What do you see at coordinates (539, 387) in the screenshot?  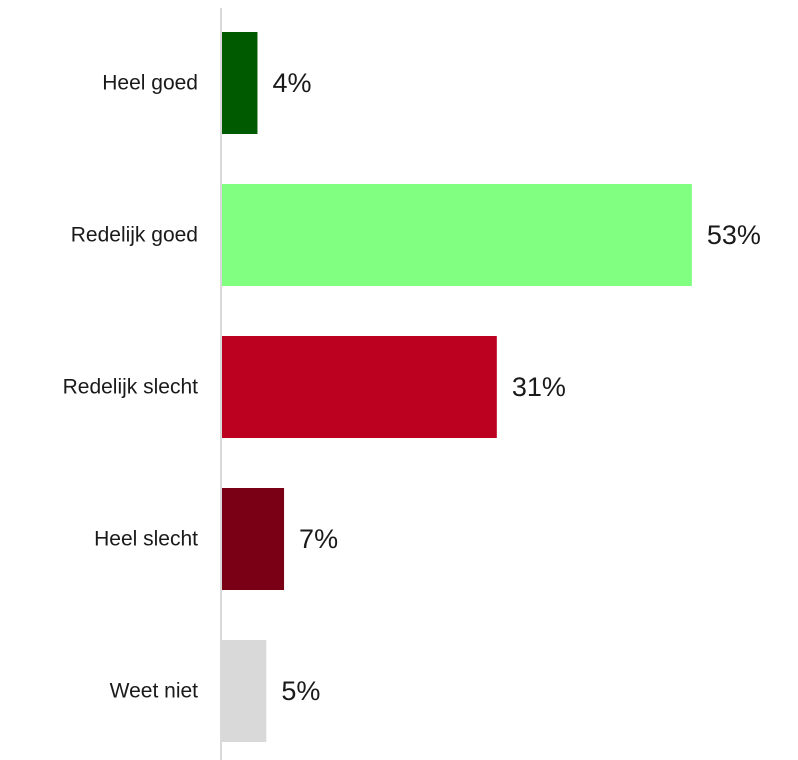 I see `value-label-2: 31%` at bounding box center [539, 387].